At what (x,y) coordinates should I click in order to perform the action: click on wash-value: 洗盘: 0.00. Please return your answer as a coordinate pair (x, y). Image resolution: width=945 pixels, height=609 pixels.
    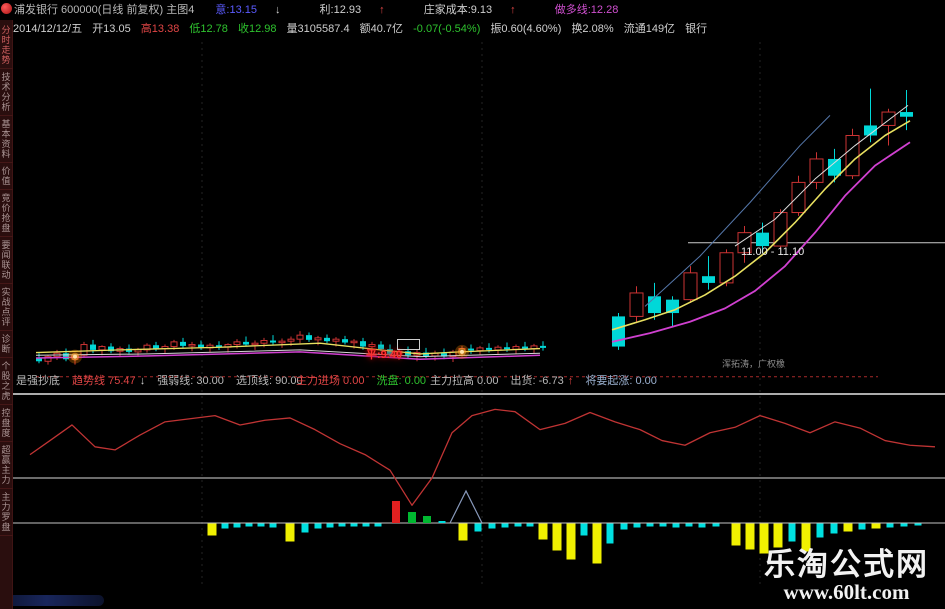
    Looking at the image, I should click on (401, 381).